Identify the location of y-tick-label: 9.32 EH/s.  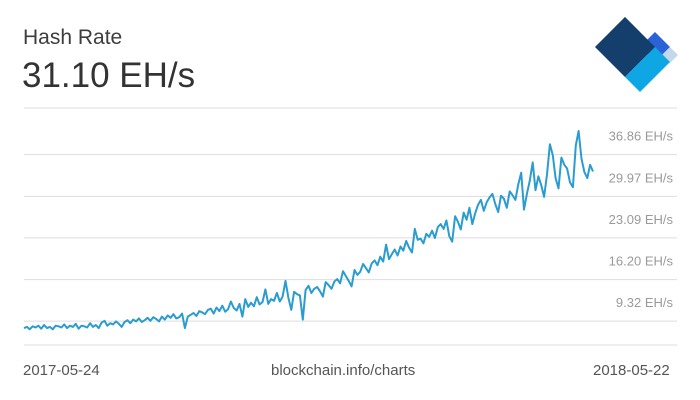
(645, 302).